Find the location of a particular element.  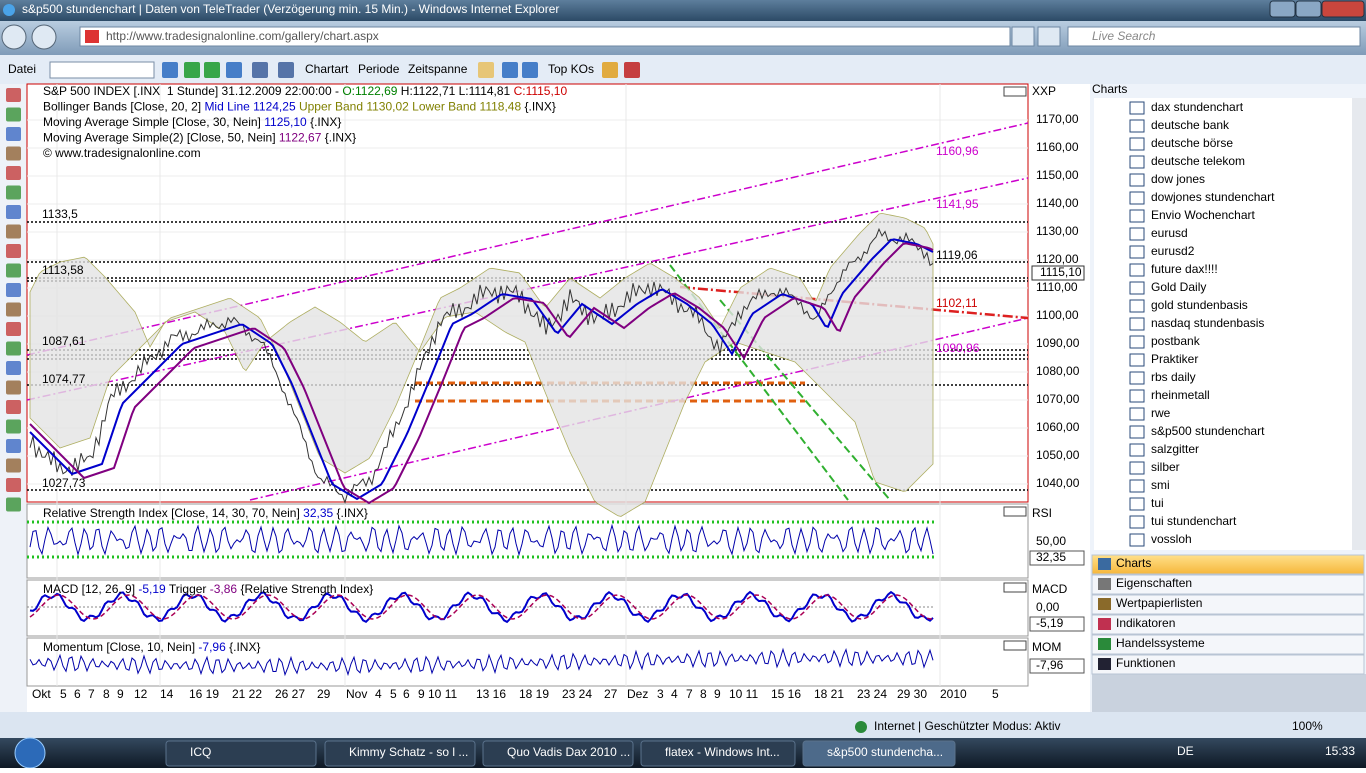

chart-item: vossloh is located at coordinates (1171, 539).